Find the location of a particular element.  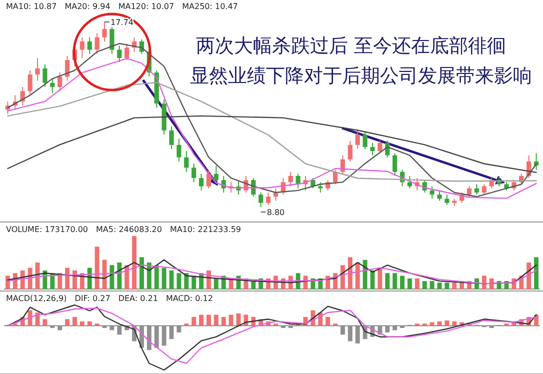

annotation: 17.74 is located at coordinates (122, 22).